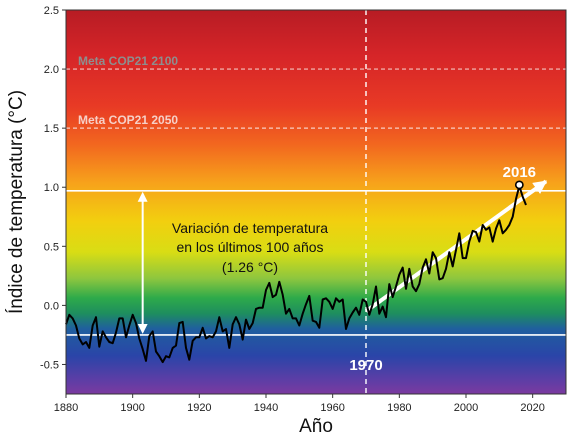  Describe the element at coordinates (519, 185) in the screenshot. I see `marker-2016` at that location.